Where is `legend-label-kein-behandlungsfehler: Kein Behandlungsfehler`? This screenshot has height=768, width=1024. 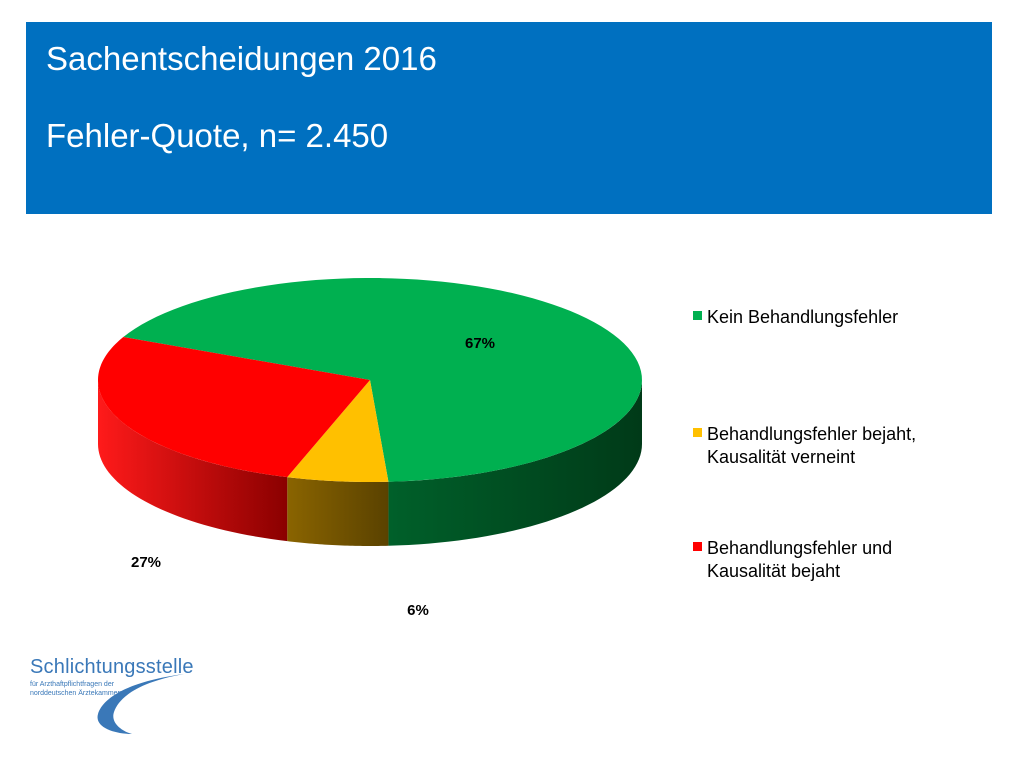
legend-label-kein-behandlungsfehler: Kein Behandlungsfehler is located at coordinates (802, 317).